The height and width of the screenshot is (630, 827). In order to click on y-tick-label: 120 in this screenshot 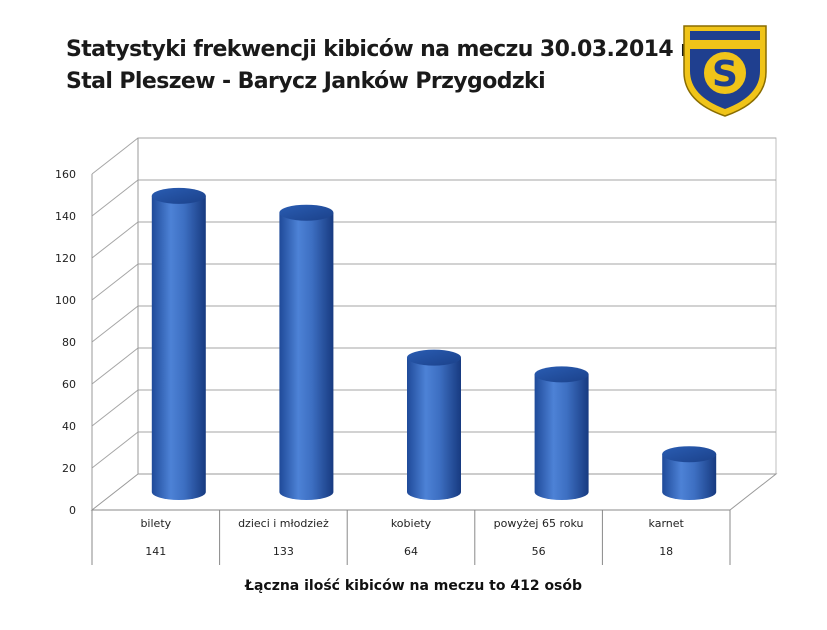, I will do `click(65, 258)`.